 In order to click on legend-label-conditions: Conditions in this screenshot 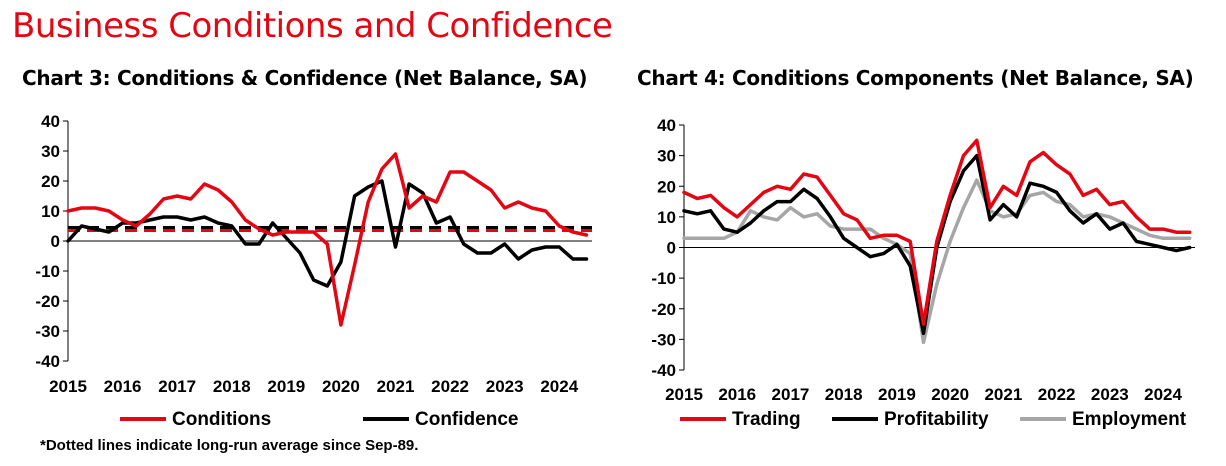, I will do `click(221, 419)`.